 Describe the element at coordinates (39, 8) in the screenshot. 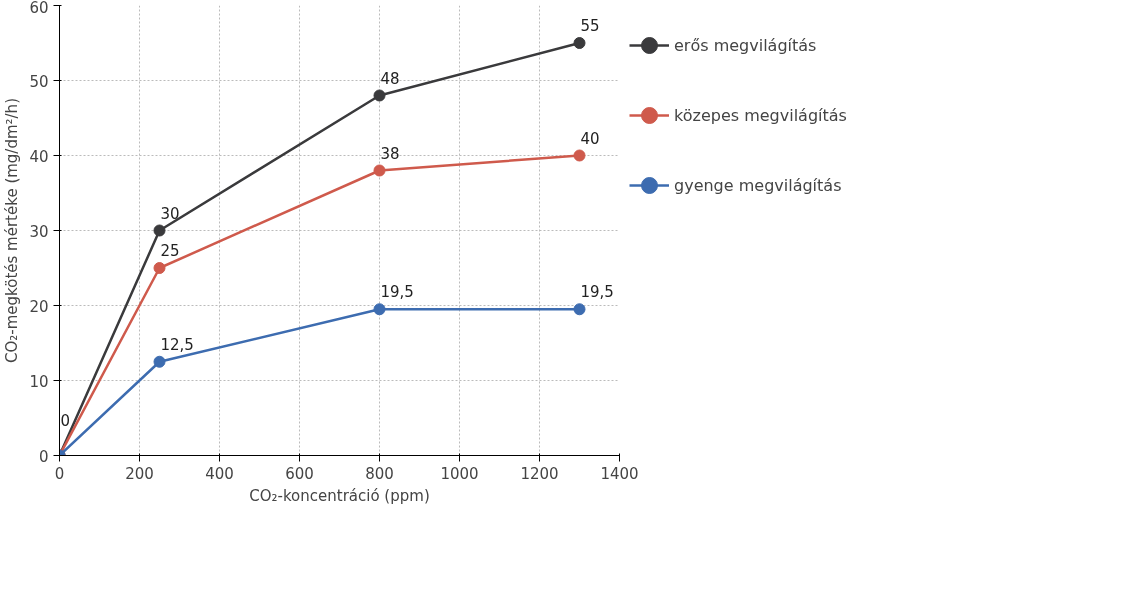

I see `y-tick-label: 60` at that location.